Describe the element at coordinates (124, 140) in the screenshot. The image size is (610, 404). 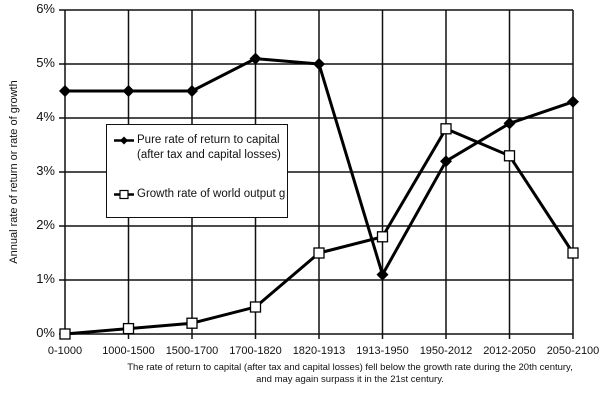
I see `filled-diamond-icon` at that location.